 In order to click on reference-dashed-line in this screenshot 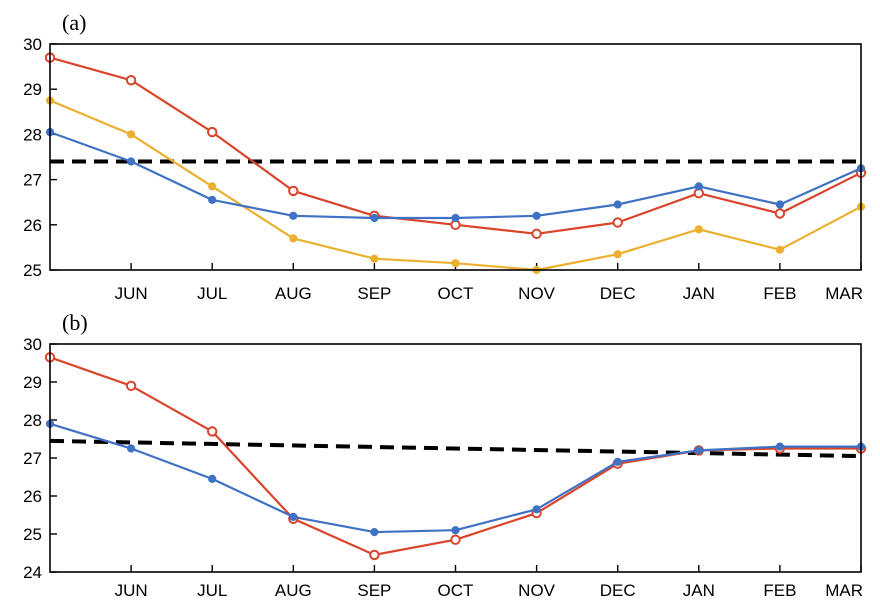, I will do `click(455, 448)`.